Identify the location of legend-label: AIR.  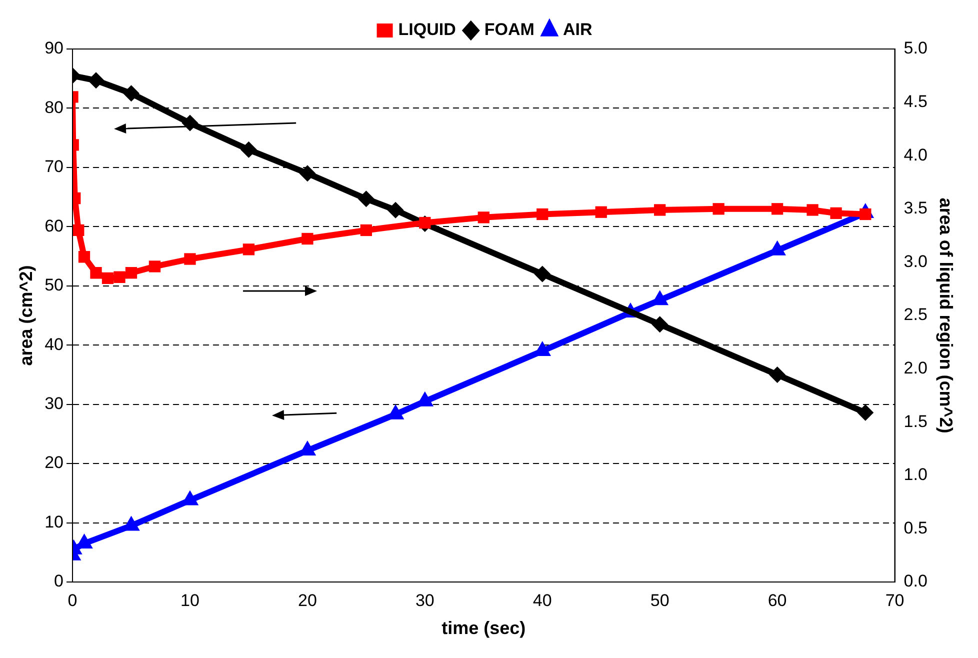
(577, 30).